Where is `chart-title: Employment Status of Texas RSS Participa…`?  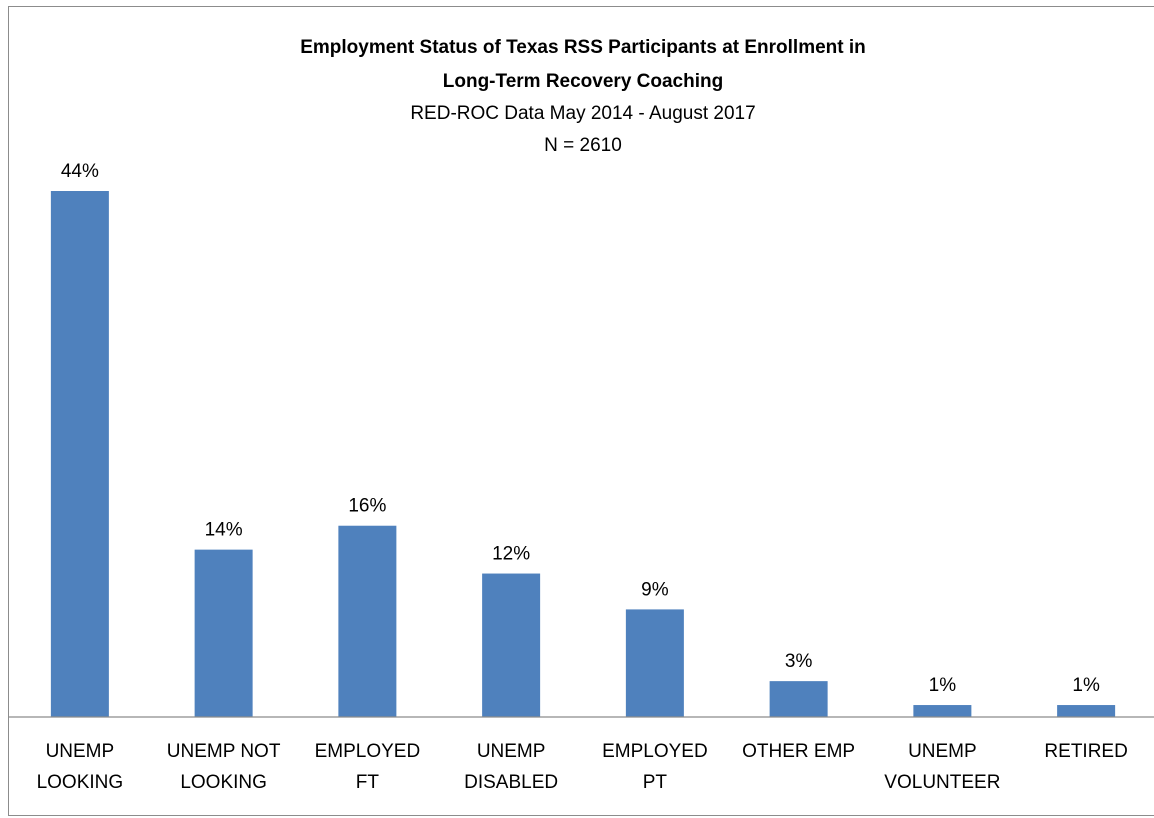 chart-title: Employment Status of Texas RSS Participa… is located at coordinates (583, 64).